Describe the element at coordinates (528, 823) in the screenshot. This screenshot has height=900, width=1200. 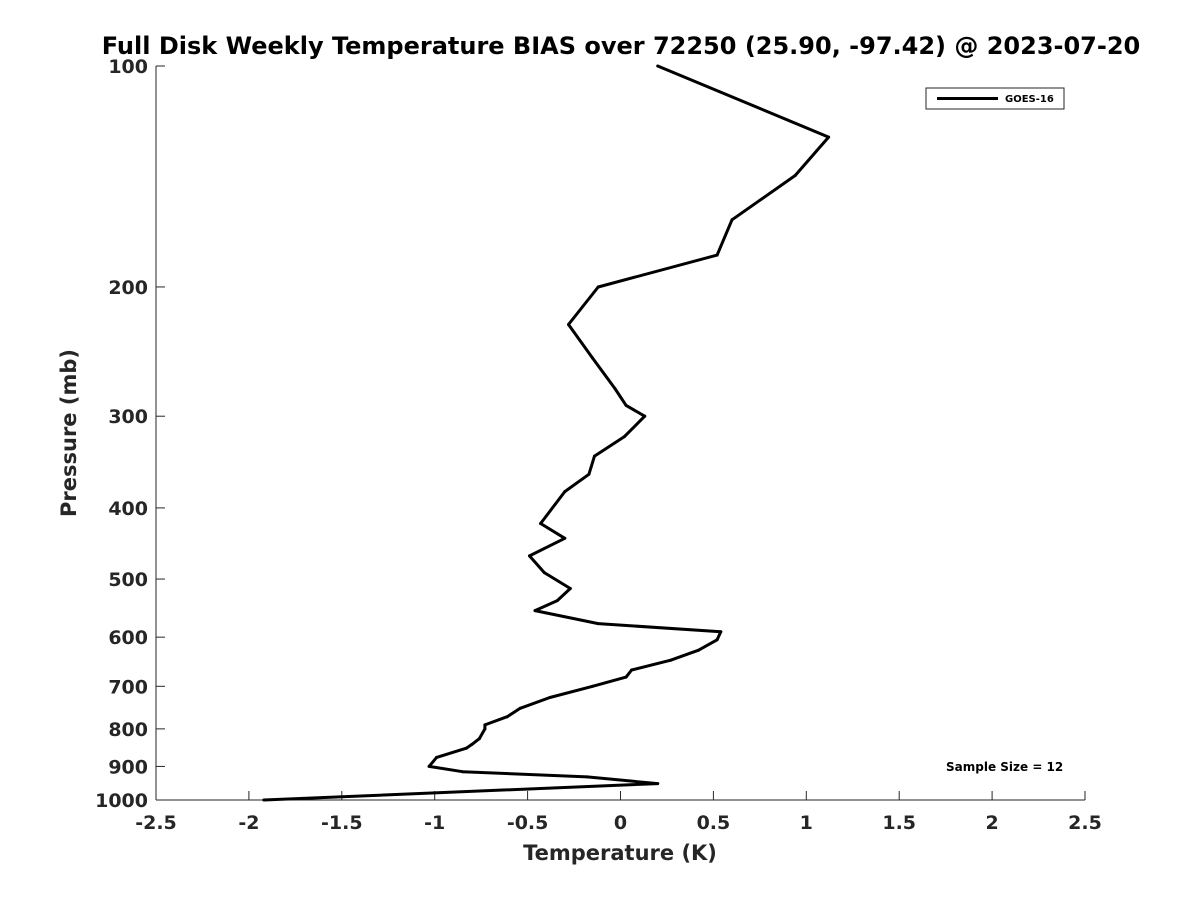
I see `x-tick-label: -0.5` at that location.